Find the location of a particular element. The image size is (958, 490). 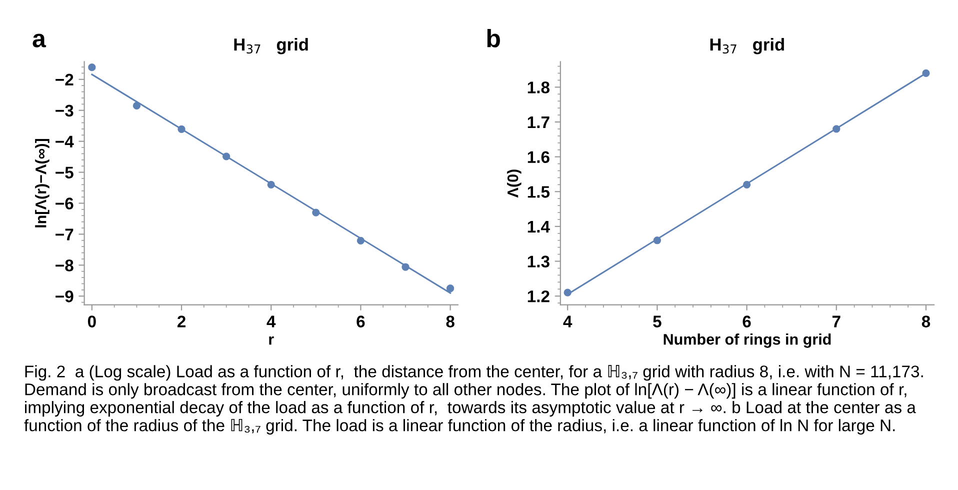

y-tick-label: 1.7 is located at coordinates (539, 122).